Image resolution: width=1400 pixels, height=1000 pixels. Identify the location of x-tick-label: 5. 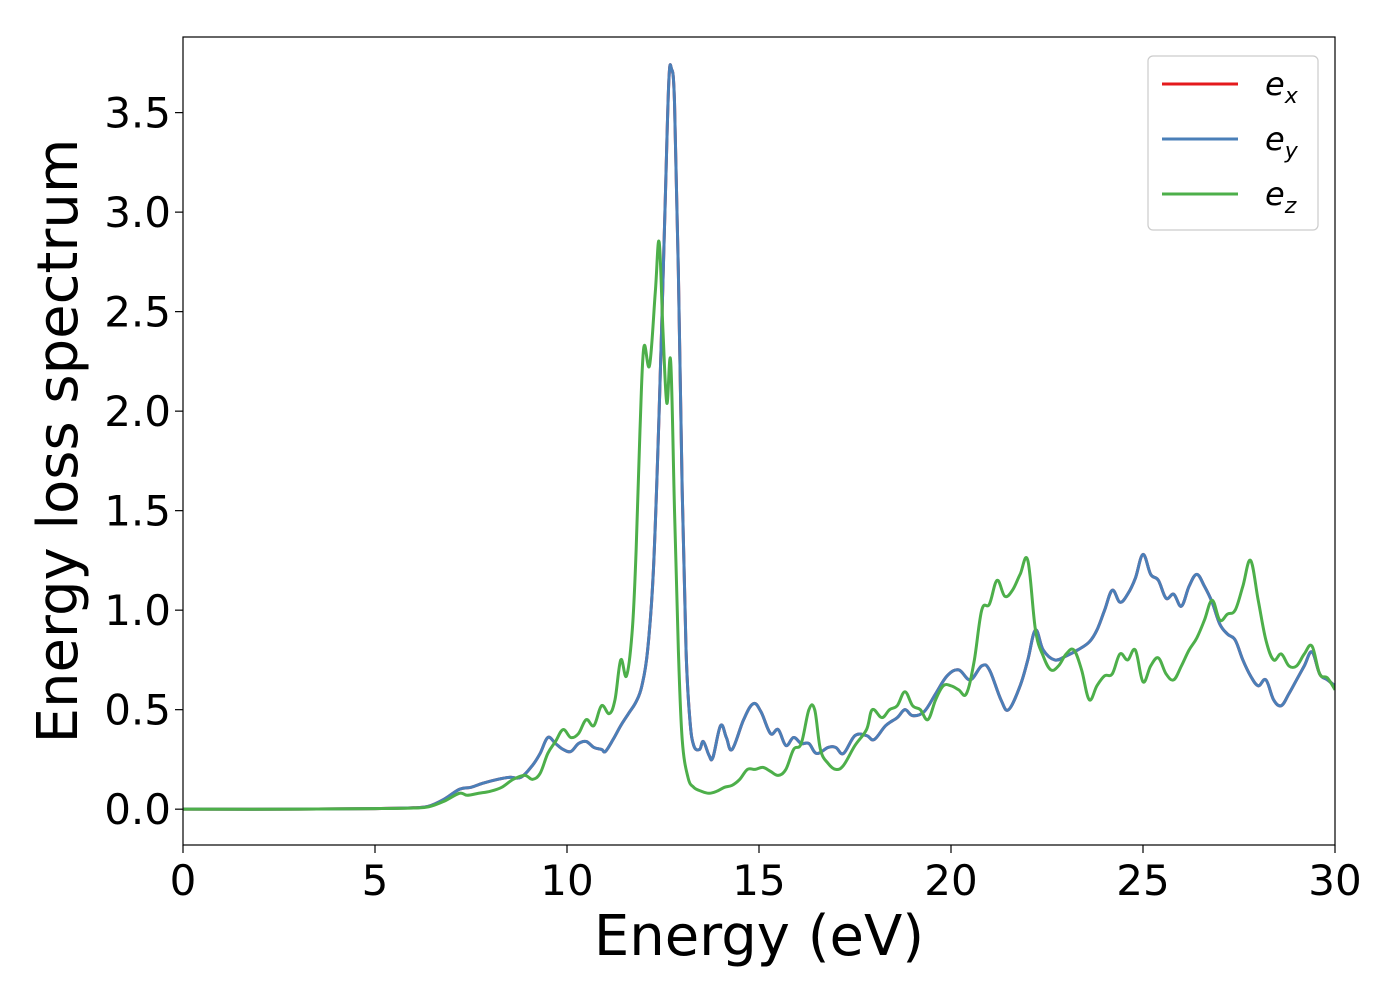
(375, 880).